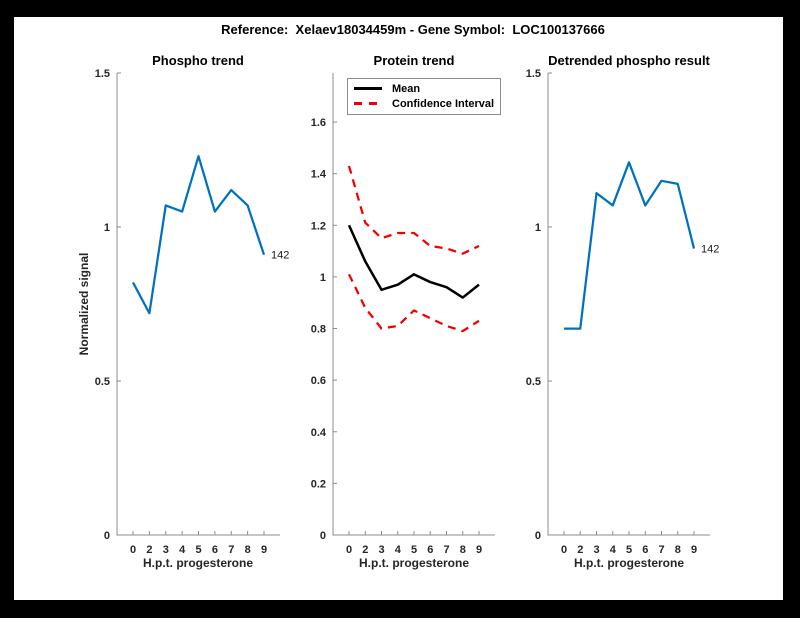  I want to click on svg-text: 0.6, so click(318, 381).